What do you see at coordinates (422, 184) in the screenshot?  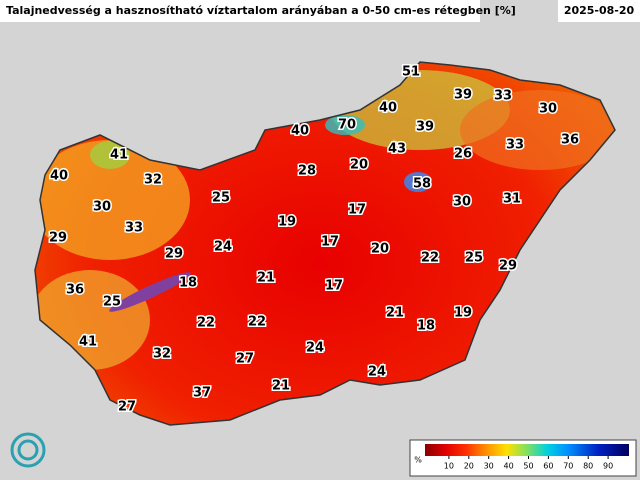 I see `station-value: 58` at bounding box center [422, 184].